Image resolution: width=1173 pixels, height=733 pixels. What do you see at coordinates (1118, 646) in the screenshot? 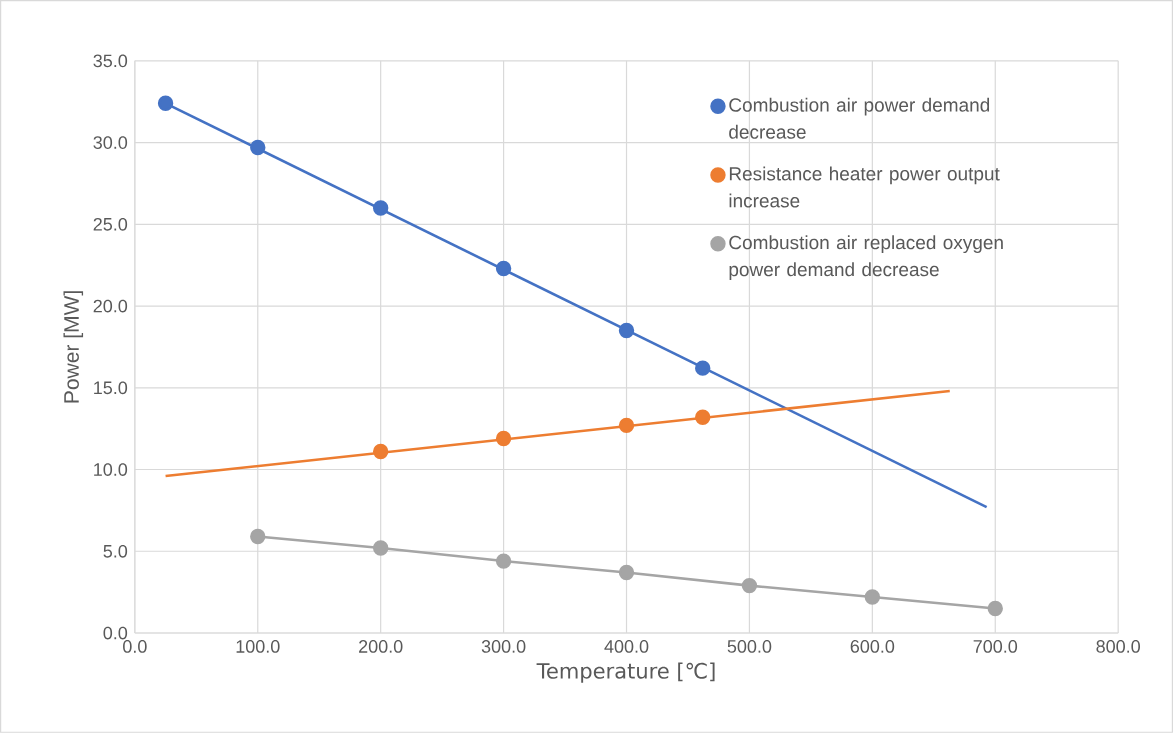
I see `x-tick-label: 800.0` at bounding box center [1118, 646].